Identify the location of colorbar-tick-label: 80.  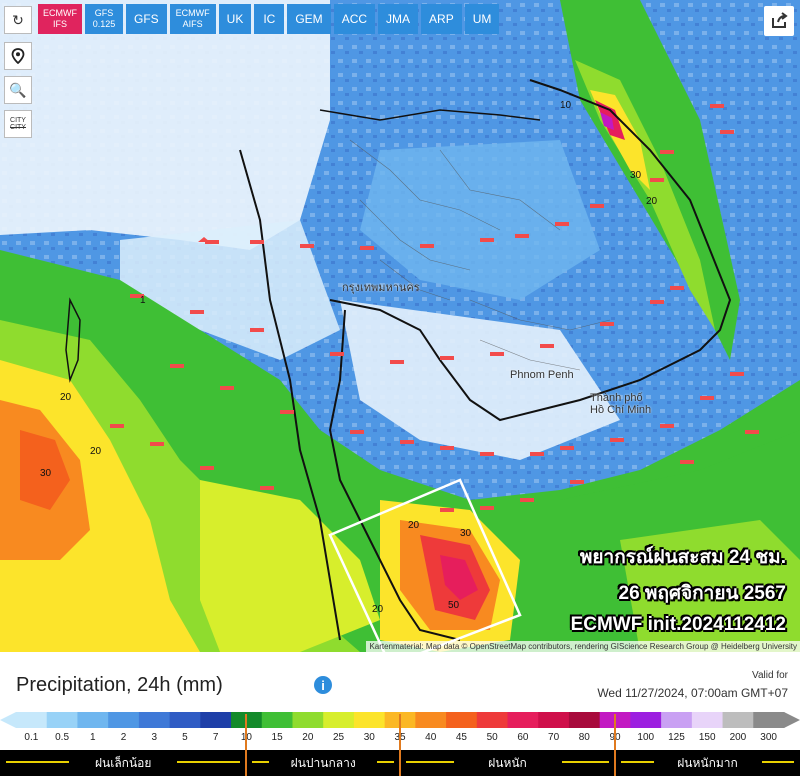
(584, 737).